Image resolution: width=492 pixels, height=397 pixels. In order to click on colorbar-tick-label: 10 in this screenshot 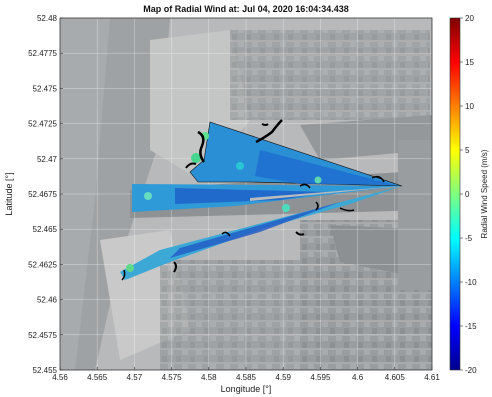, I will do `click(469, 106)`.